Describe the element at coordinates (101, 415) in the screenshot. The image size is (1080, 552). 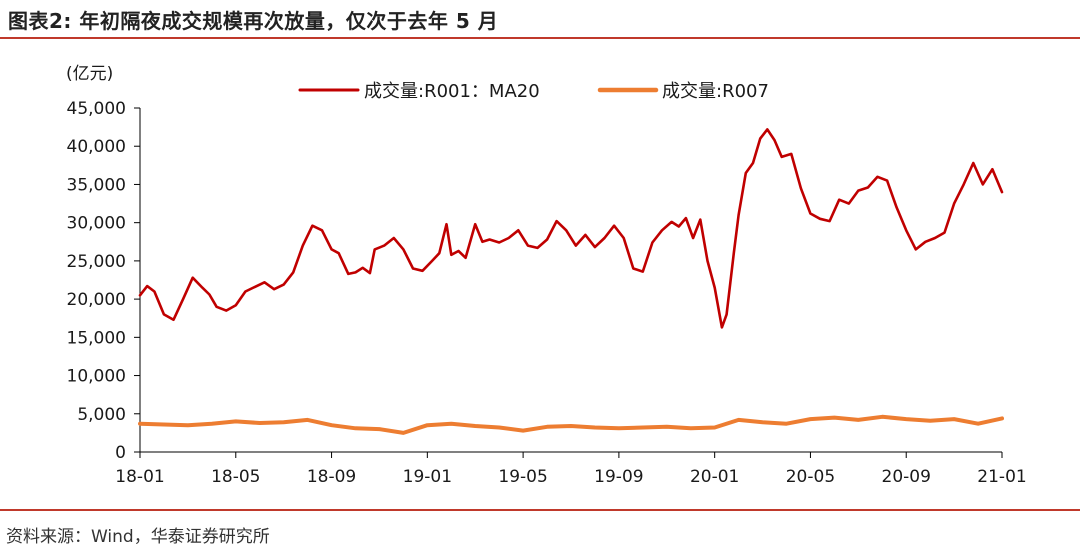
I see `y-tick-label: 5,000` at that location.